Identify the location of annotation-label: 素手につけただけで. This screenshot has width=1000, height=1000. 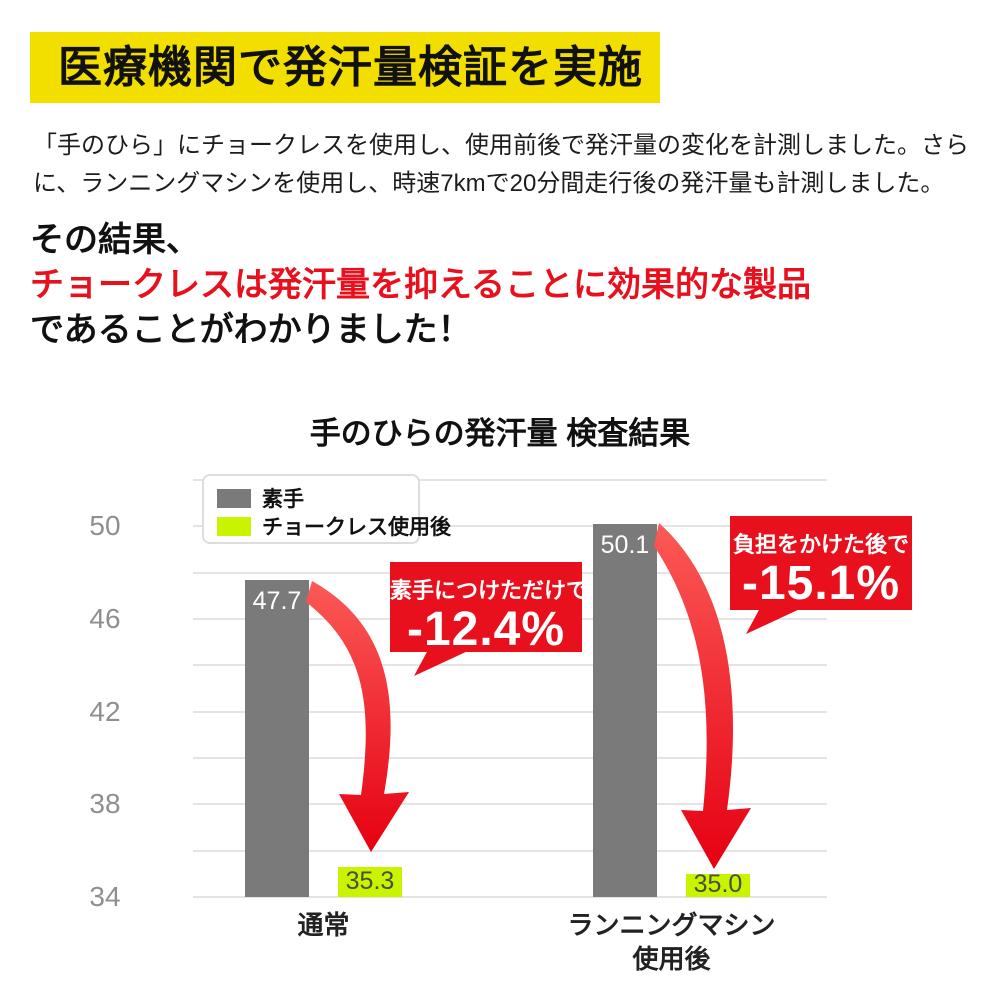
(489, 590).